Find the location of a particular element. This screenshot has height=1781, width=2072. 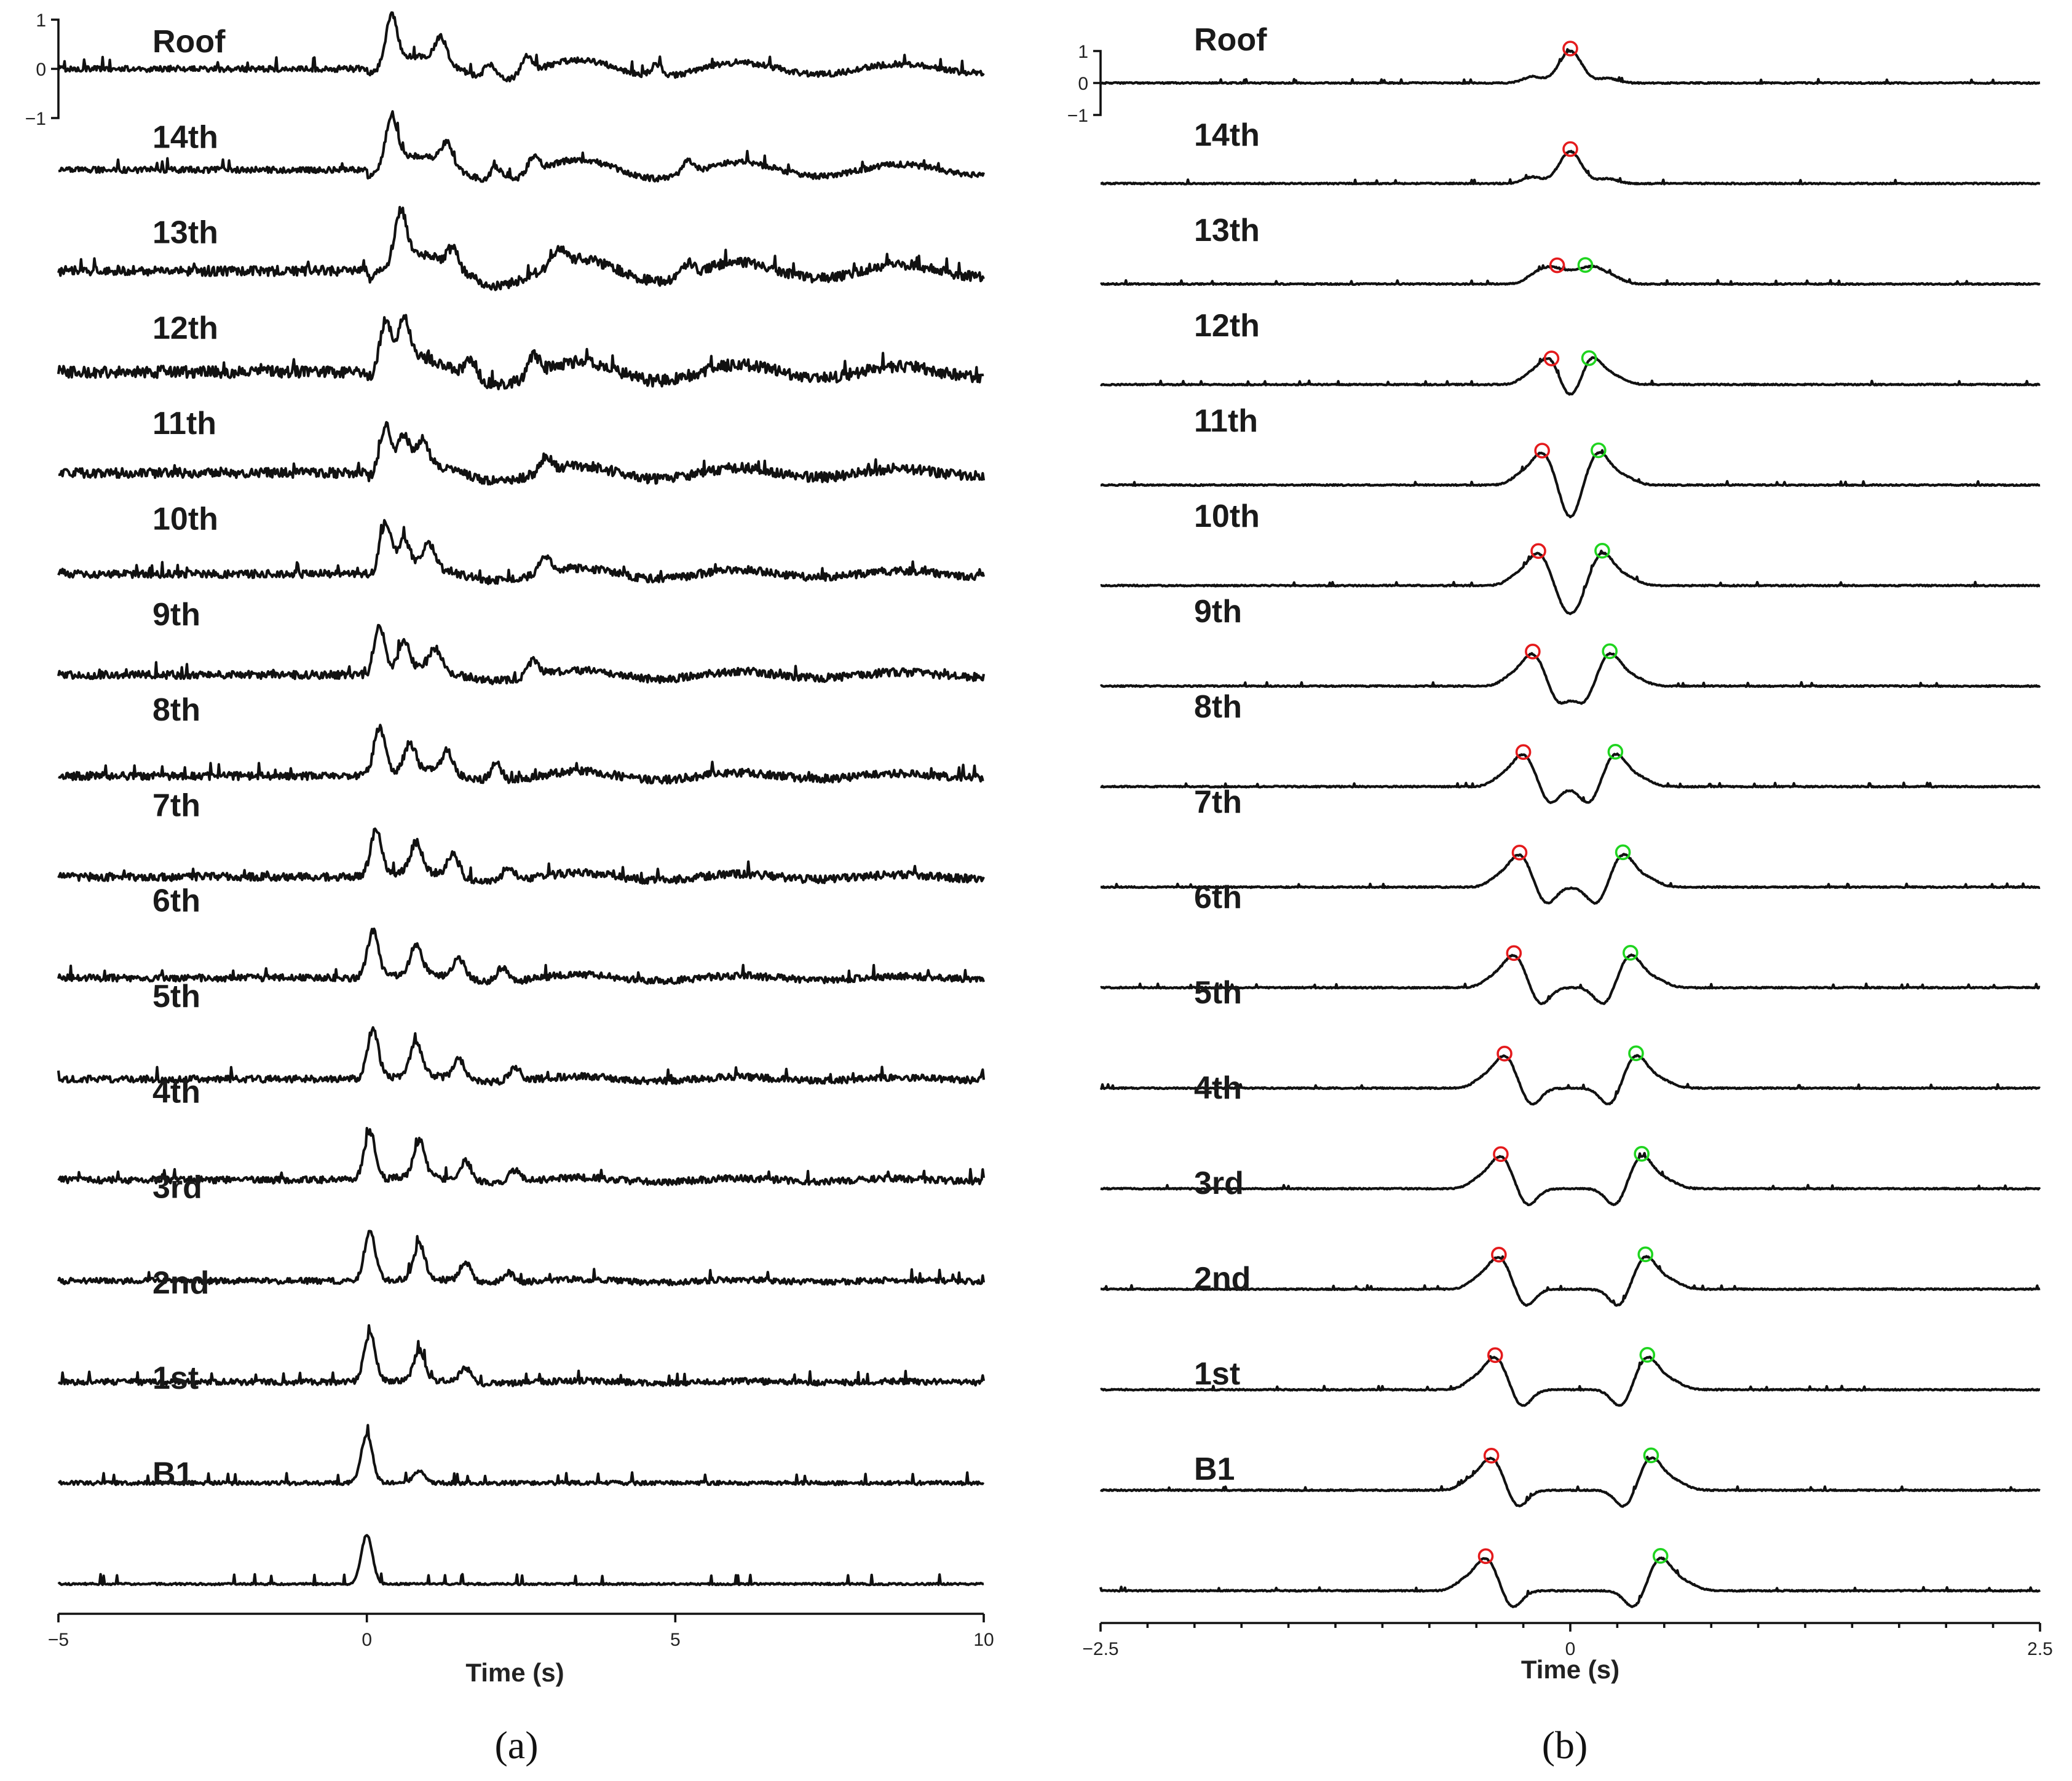

trace-5th is located at coordinates (1570, 1080).